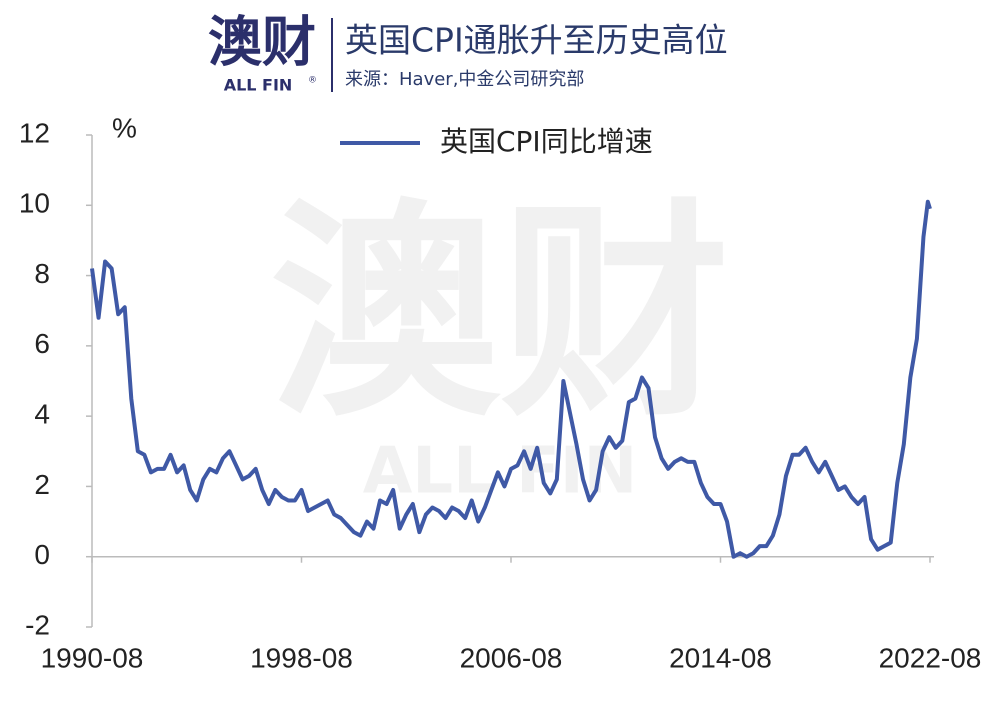 The height and width of the screenshot is (711, 1001). What do you see at coordinates (536, 40) in the screenshot?
I see `title: 英国CPI通胀升至历史高位` at bounding box center [536, 40].